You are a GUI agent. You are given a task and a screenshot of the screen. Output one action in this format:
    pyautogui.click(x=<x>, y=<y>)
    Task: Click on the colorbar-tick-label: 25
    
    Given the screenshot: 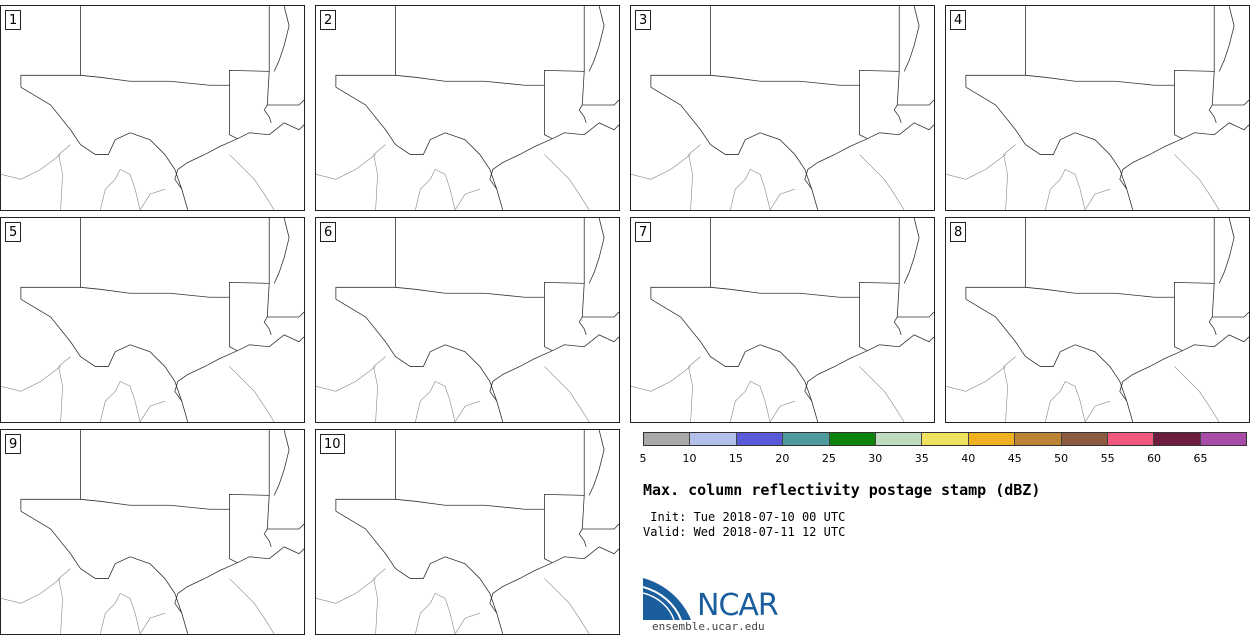 What is the action you would take?
    pyautogui.click(x=828, y=458)
    